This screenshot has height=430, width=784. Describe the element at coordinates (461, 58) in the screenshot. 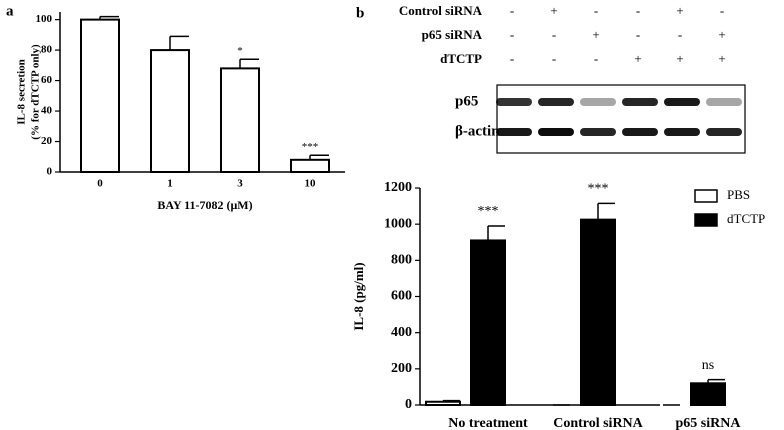

I see `condition-label: dTCTP` at that location.